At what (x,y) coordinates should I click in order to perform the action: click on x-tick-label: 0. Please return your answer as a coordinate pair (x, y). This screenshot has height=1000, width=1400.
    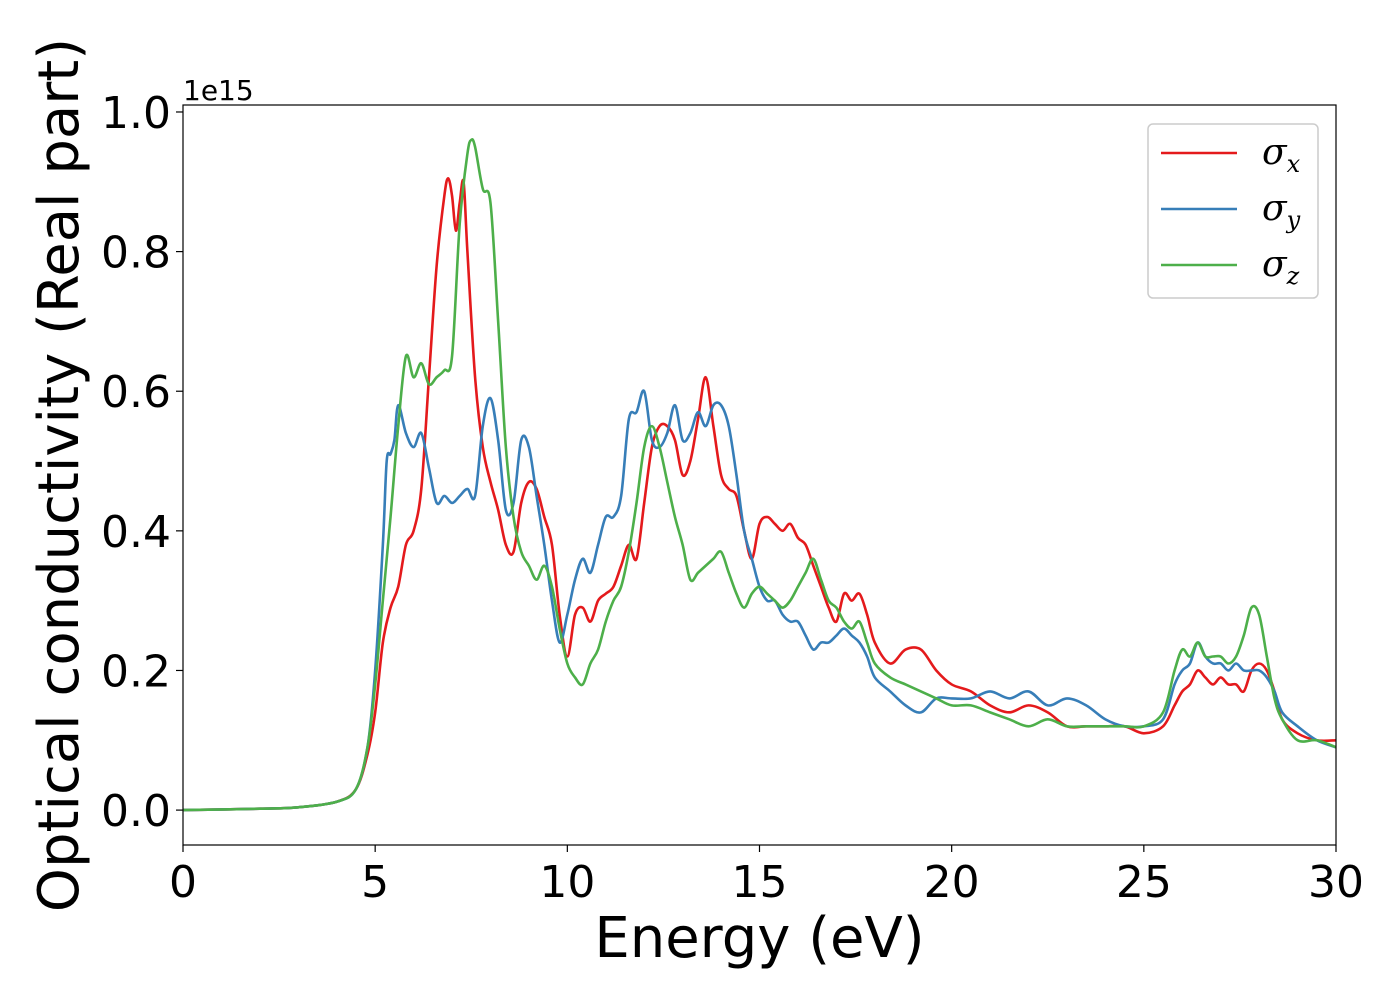
    Looking at the image, I should click on (183, 882).